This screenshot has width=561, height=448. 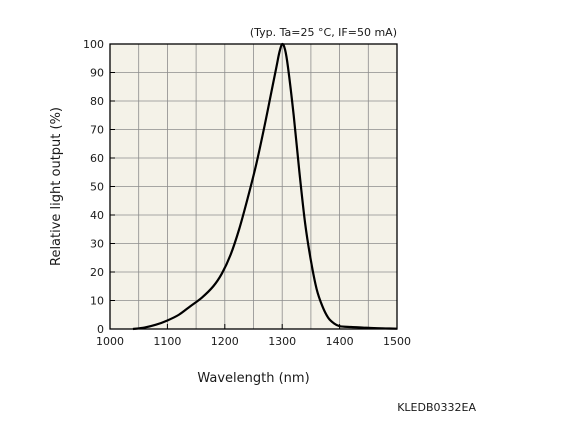 I want to click on y-axis-title: Relative light output (%), so click(x=56, y=186).